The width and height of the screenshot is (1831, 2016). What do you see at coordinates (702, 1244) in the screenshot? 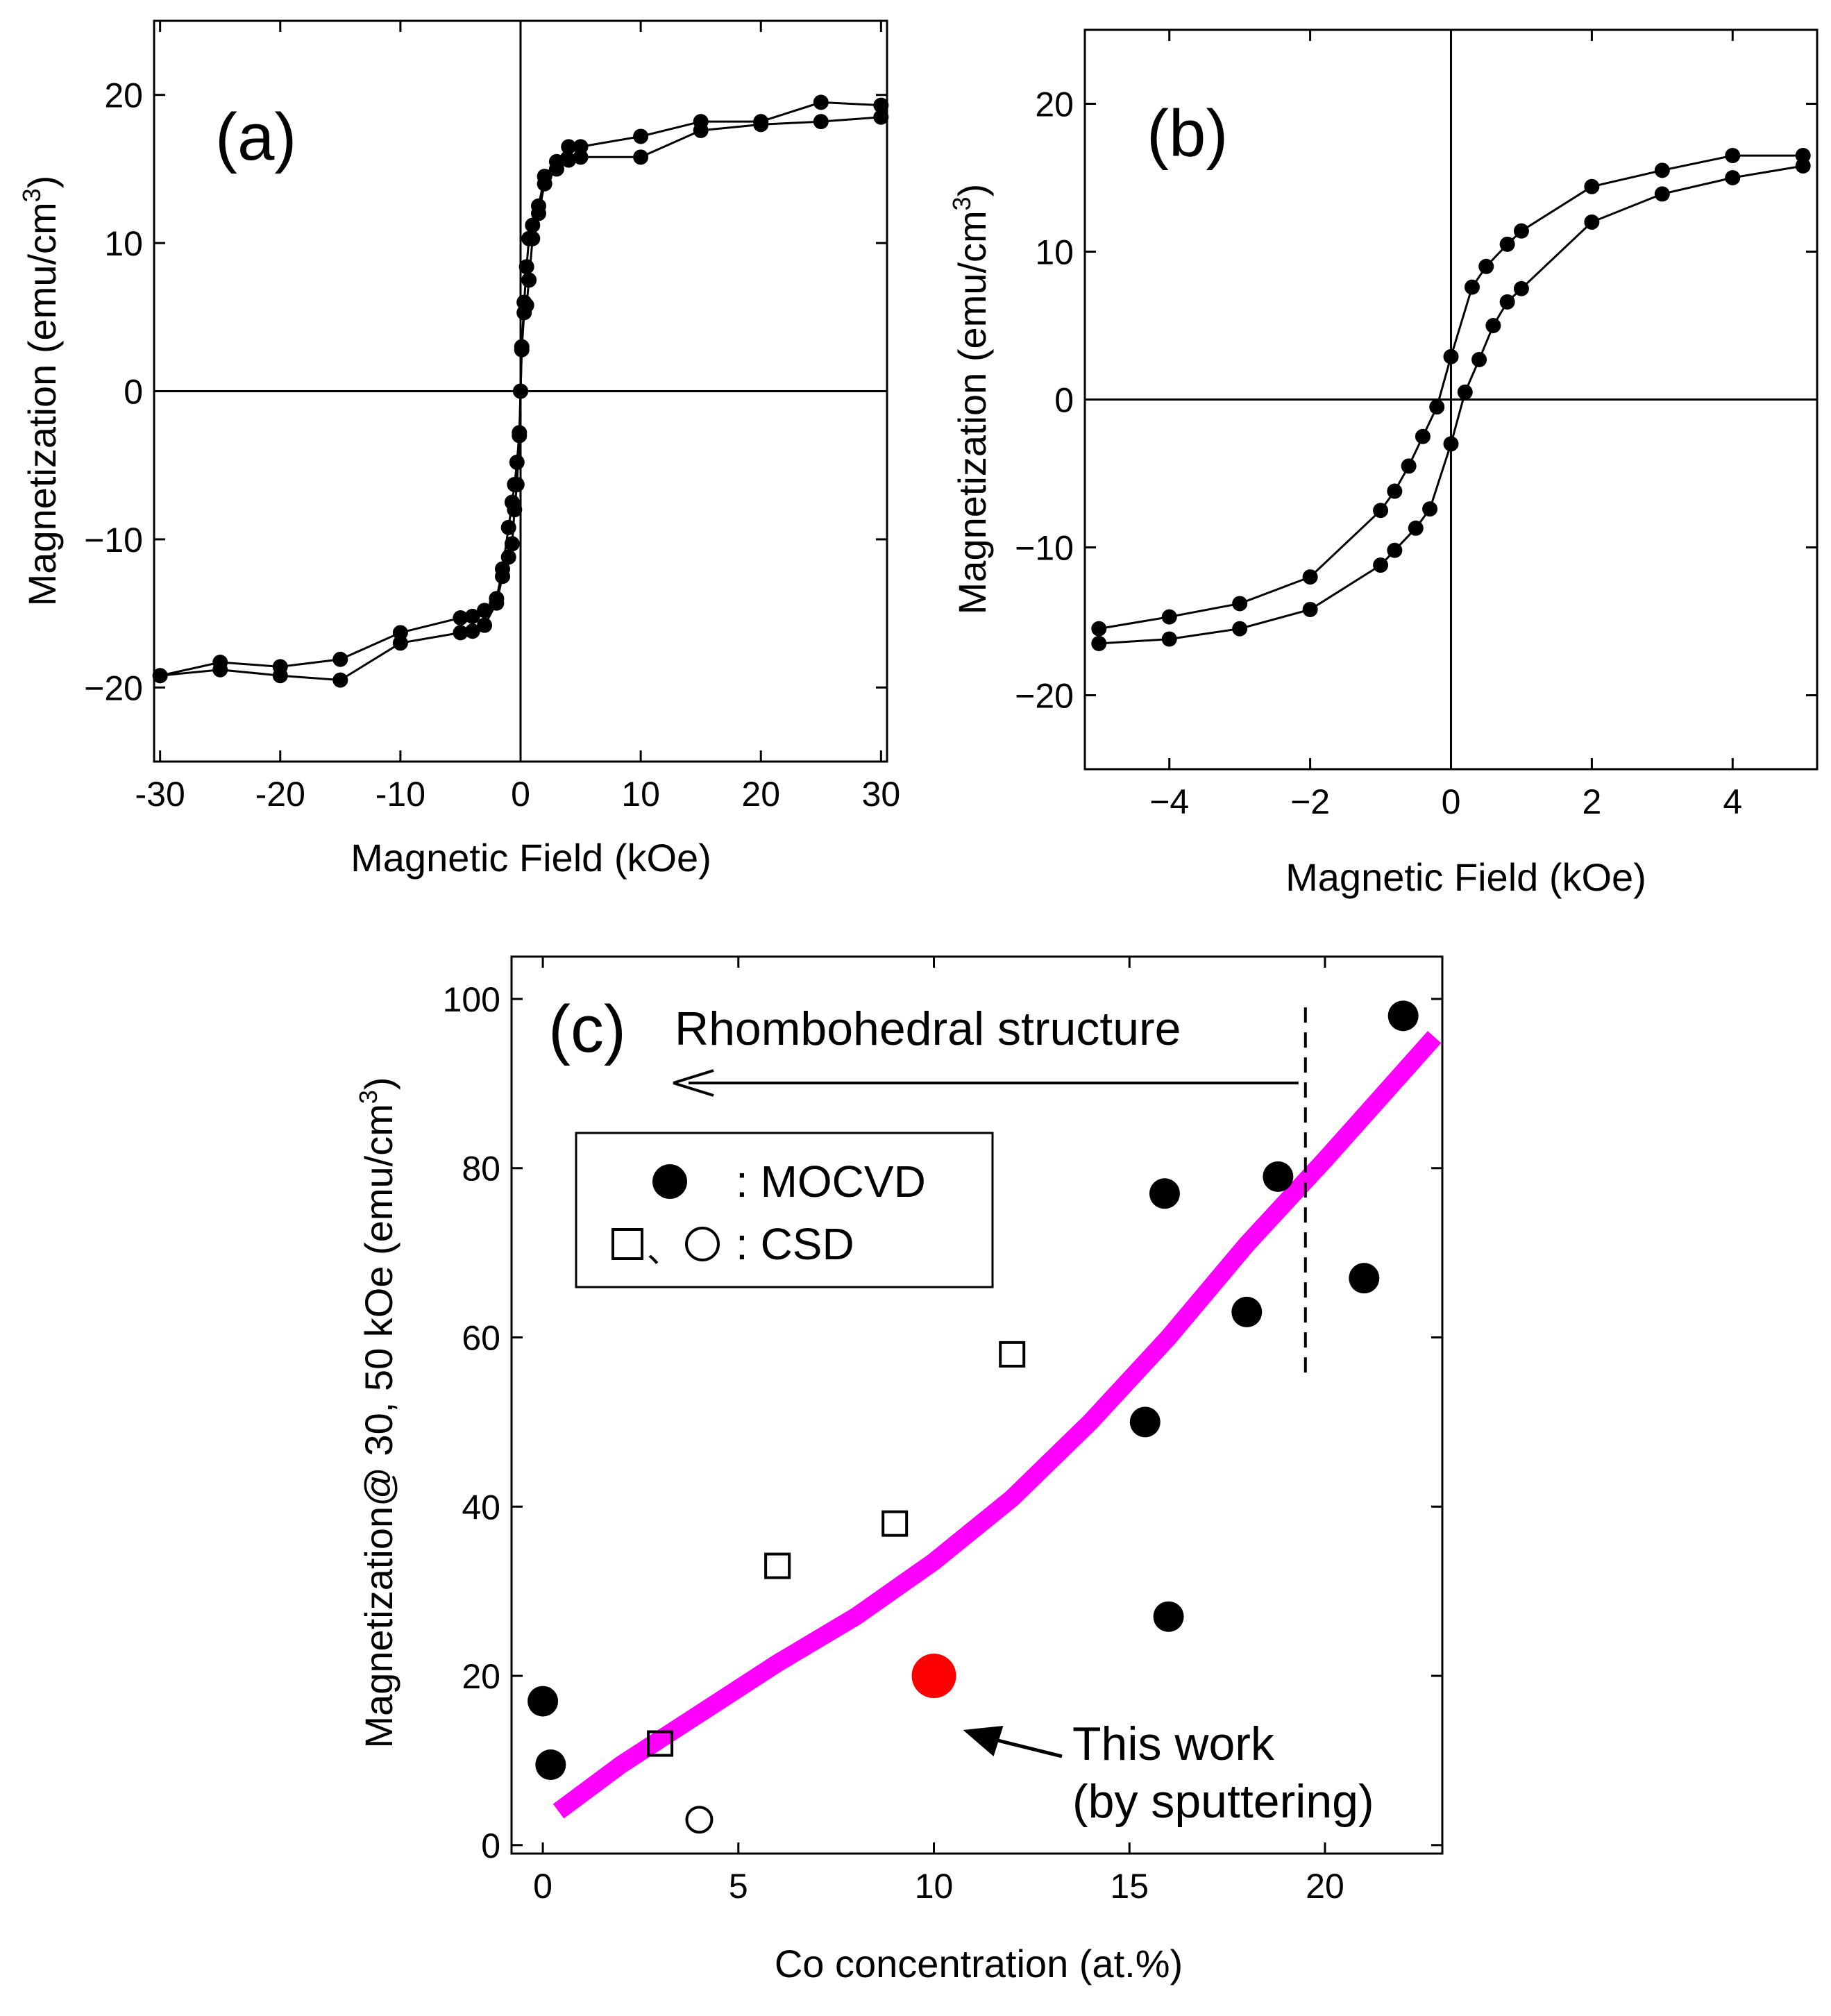
I see `legend-csd-circle-marker` at bounding box center [702, 1244].